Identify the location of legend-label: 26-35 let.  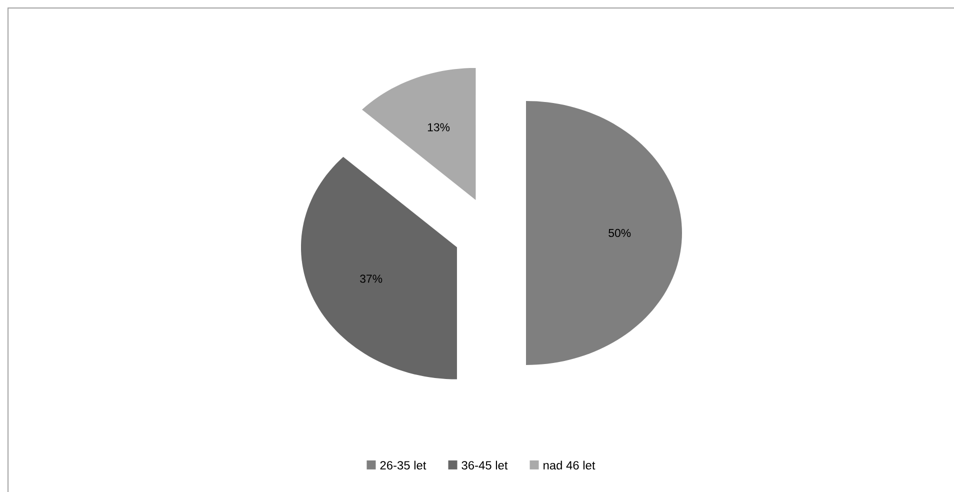
(403, 465).